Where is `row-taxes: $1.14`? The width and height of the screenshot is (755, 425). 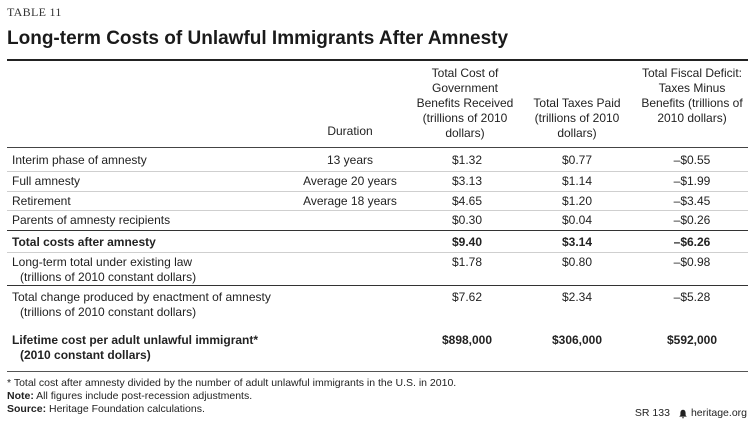
row-taxes: $1.14 is located at coordinates (577, 181).